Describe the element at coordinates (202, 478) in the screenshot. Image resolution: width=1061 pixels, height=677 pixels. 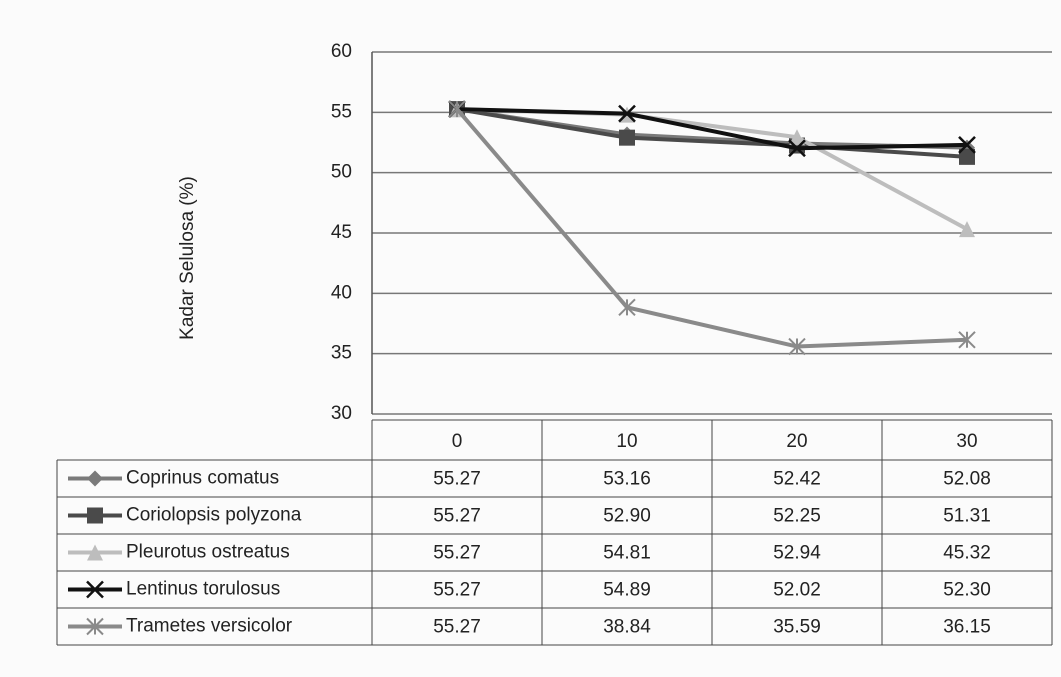
I see `legend-label: Coprinus comatus` at that location.